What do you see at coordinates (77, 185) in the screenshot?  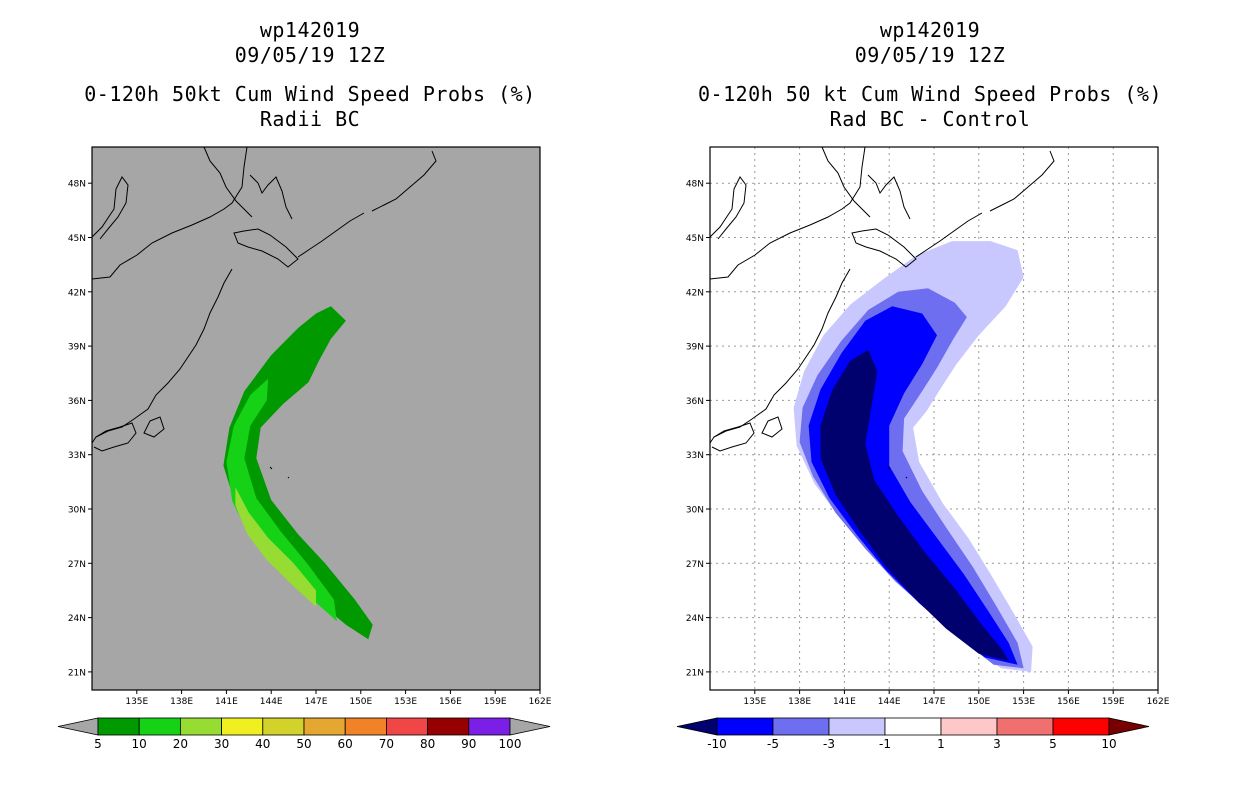 I see `left-lat-tick-label: 48N` at bounding box center [77, 185].